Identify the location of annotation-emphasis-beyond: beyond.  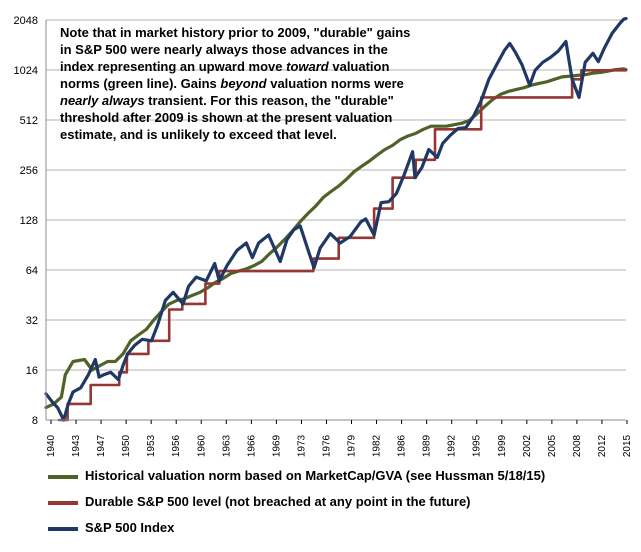
(243, 83).